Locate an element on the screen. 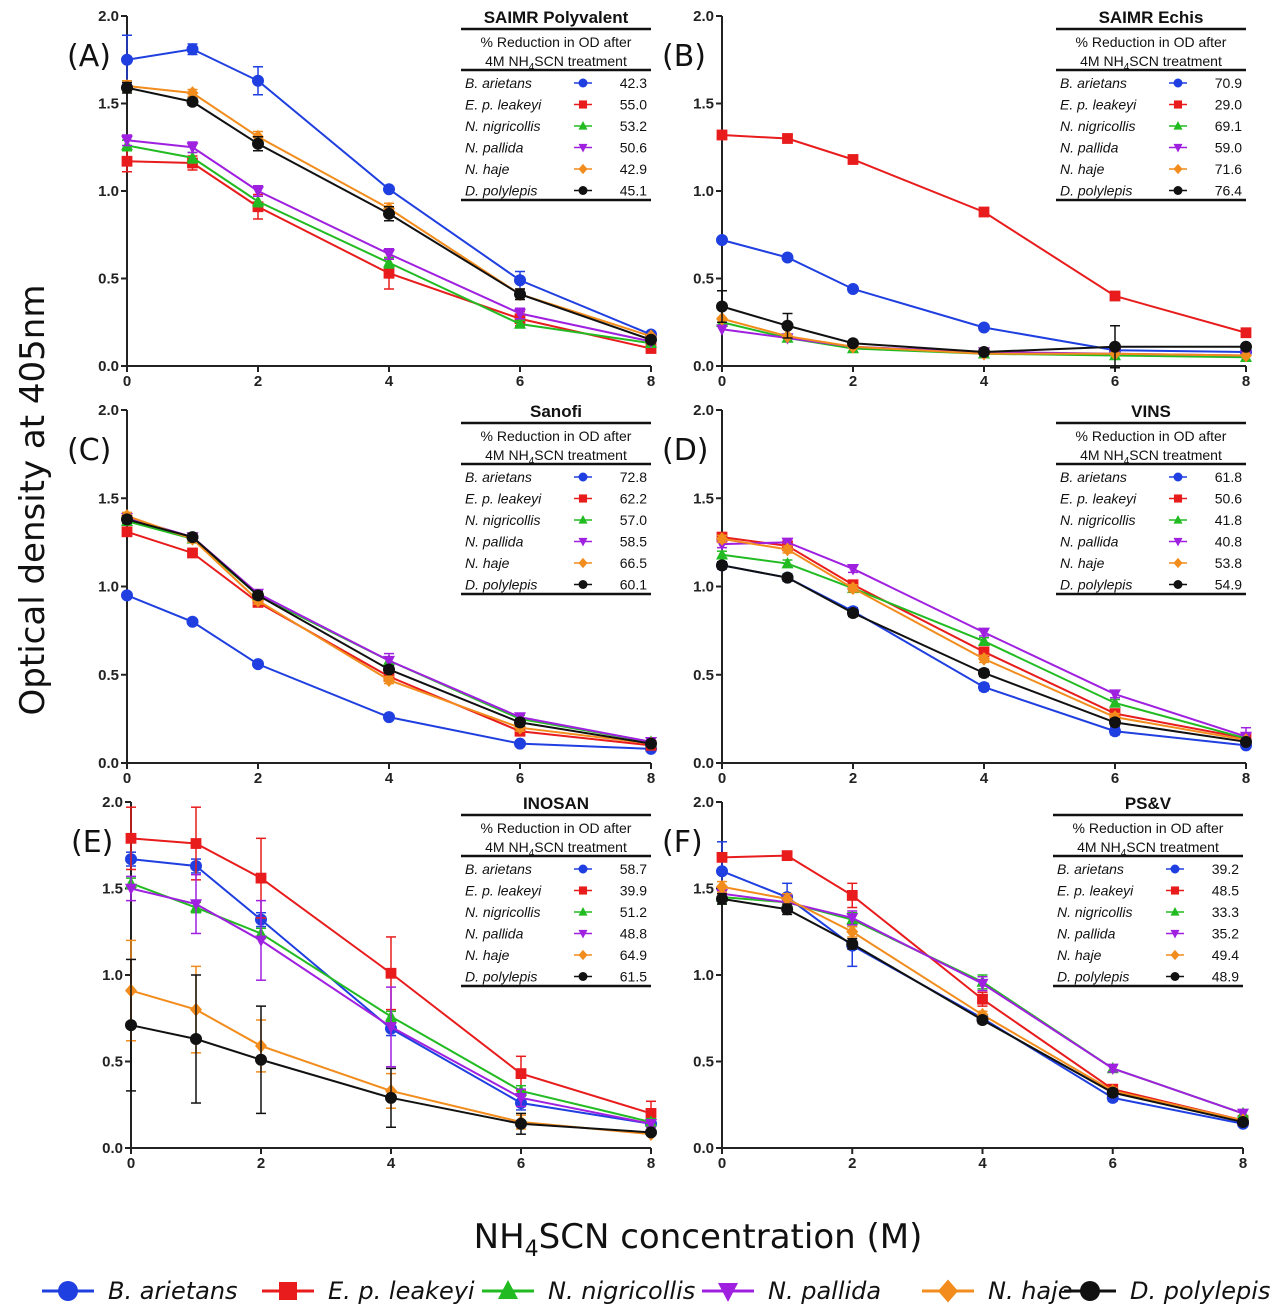 This screenshot has width=1282, height=1306. x-tick-label: 4 is located at coordinates (984, 381).